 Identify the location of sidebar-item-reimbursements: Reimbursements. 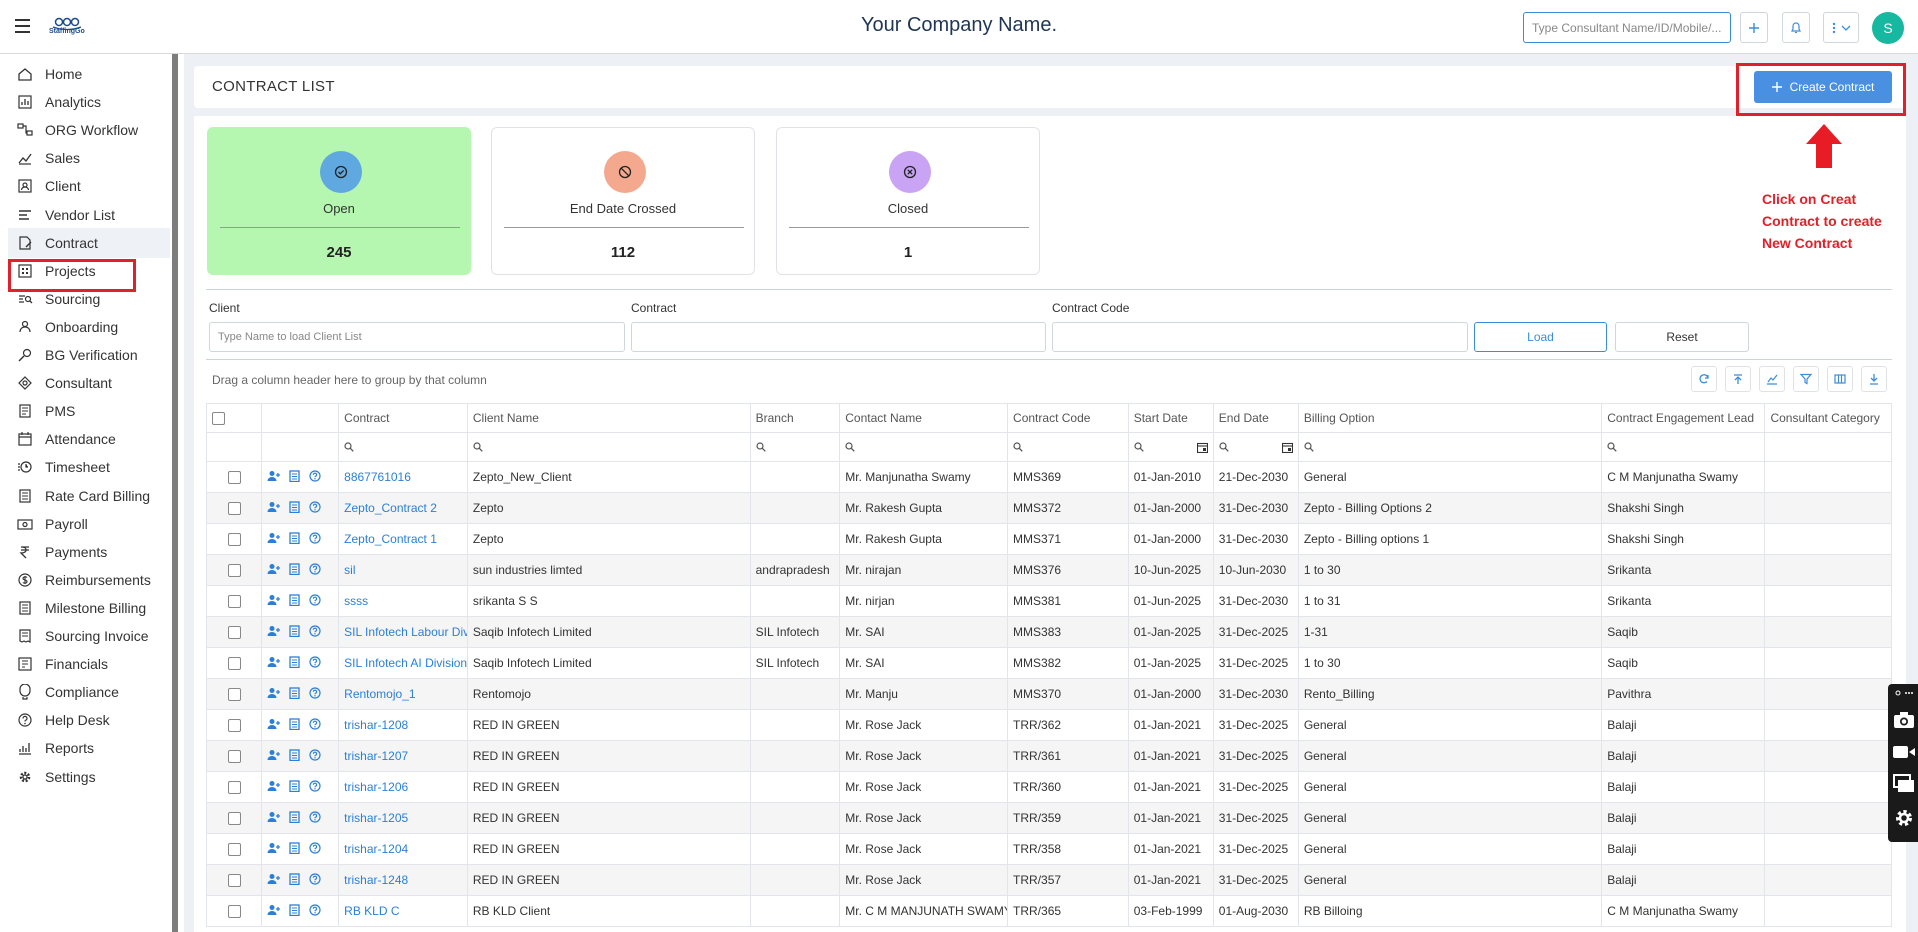
(89, 580).